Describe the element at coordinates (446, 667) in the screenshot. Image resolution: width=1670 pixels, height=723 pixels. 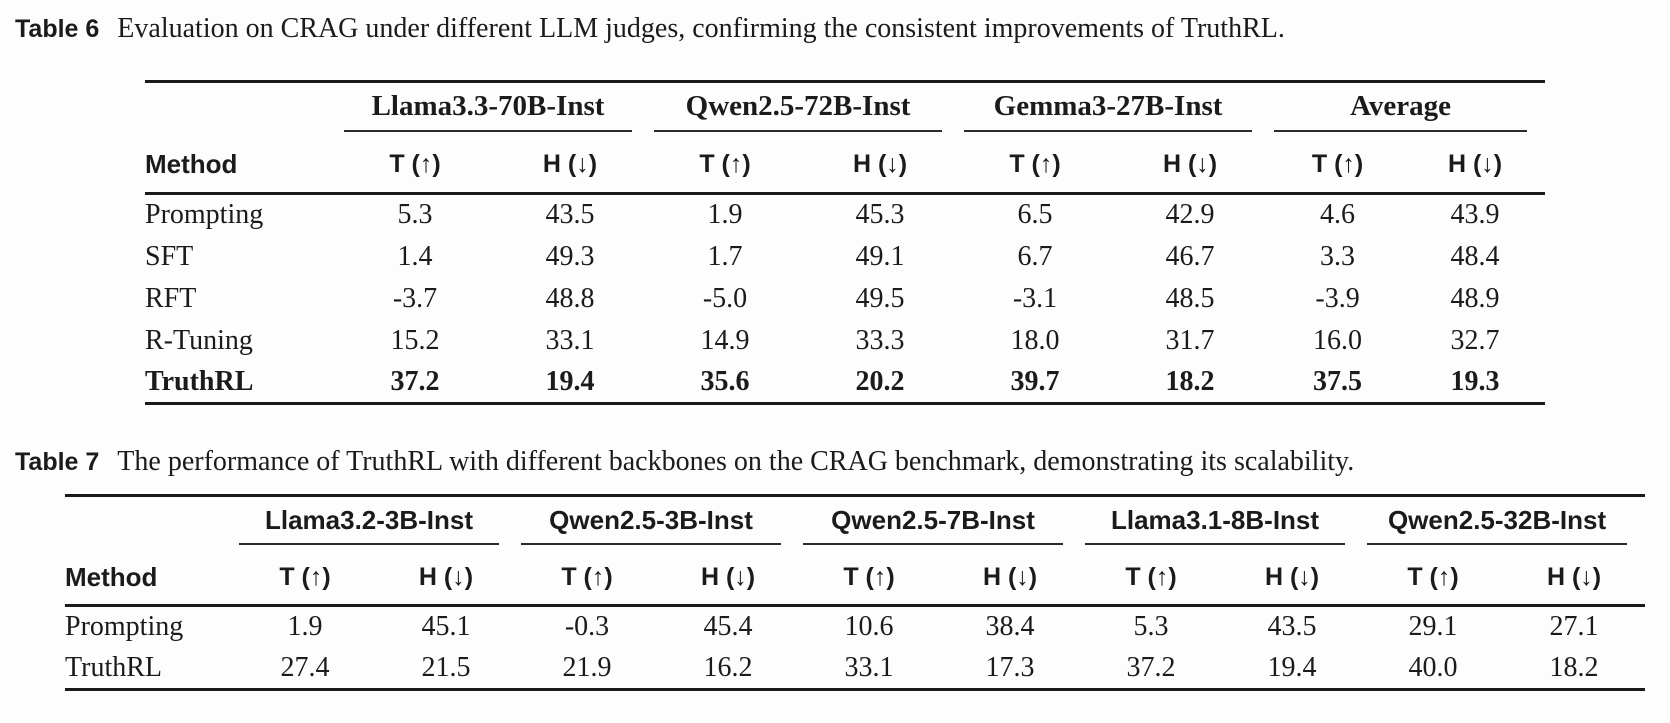
I see `value-cell: 21.5` at that location.